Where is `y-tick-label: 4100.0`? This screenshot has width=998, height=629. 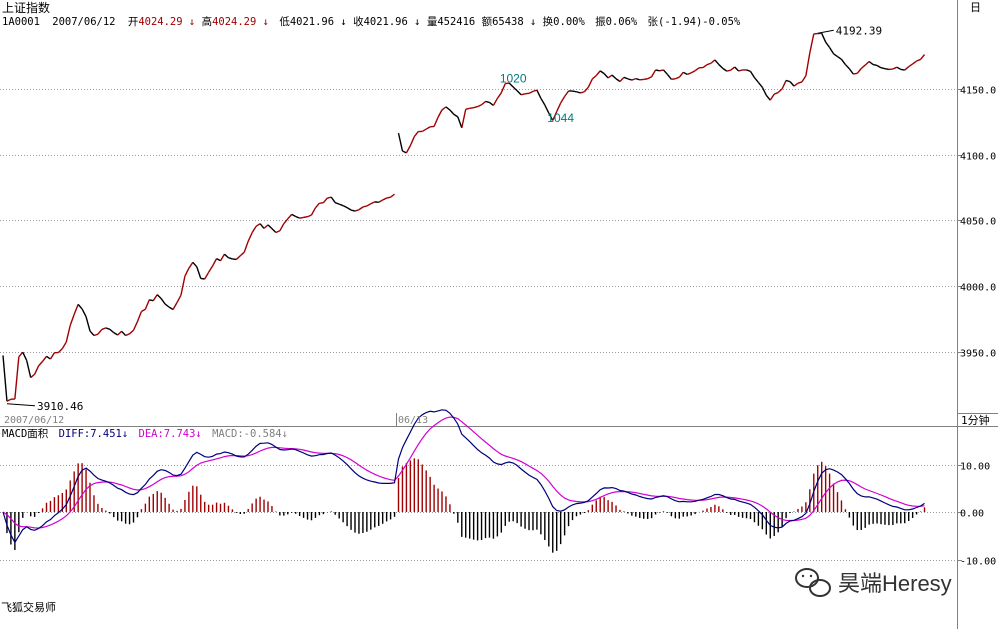
y-tick-label: 4100.0 is located at coordinates (978, 157).